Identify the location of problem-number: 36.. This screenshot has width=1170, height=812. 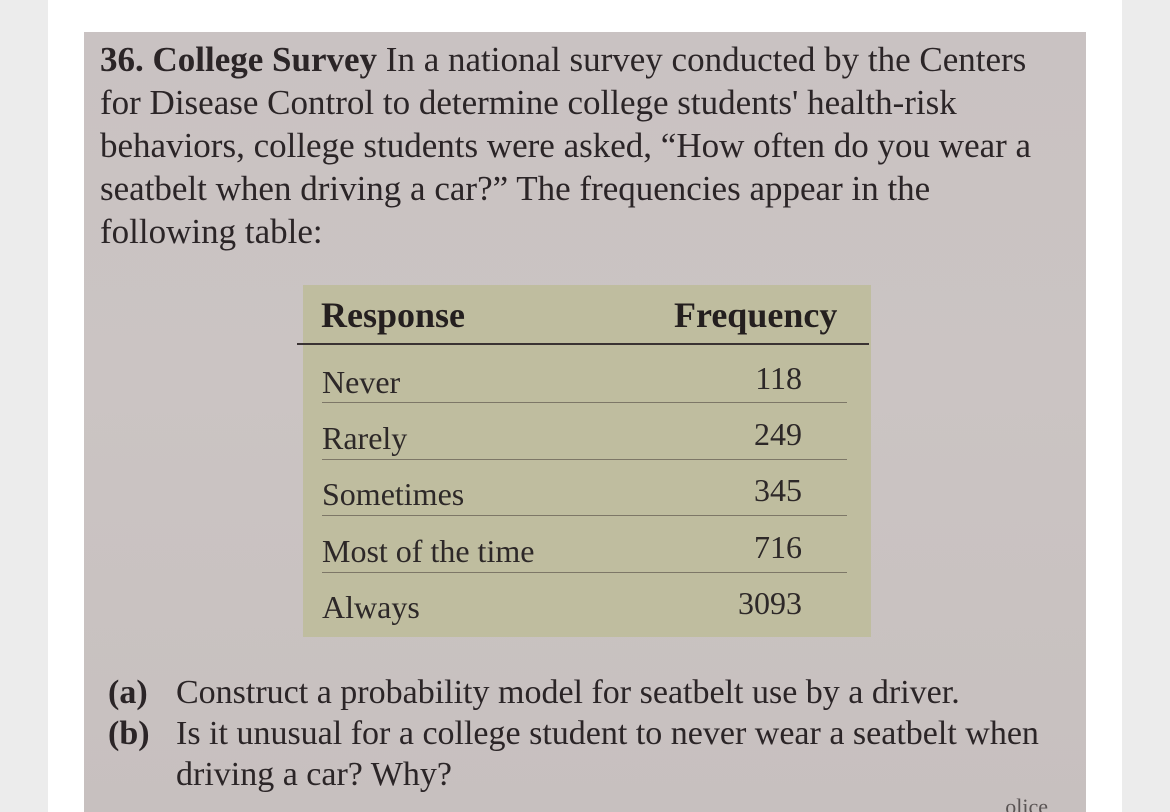
(122, 59).